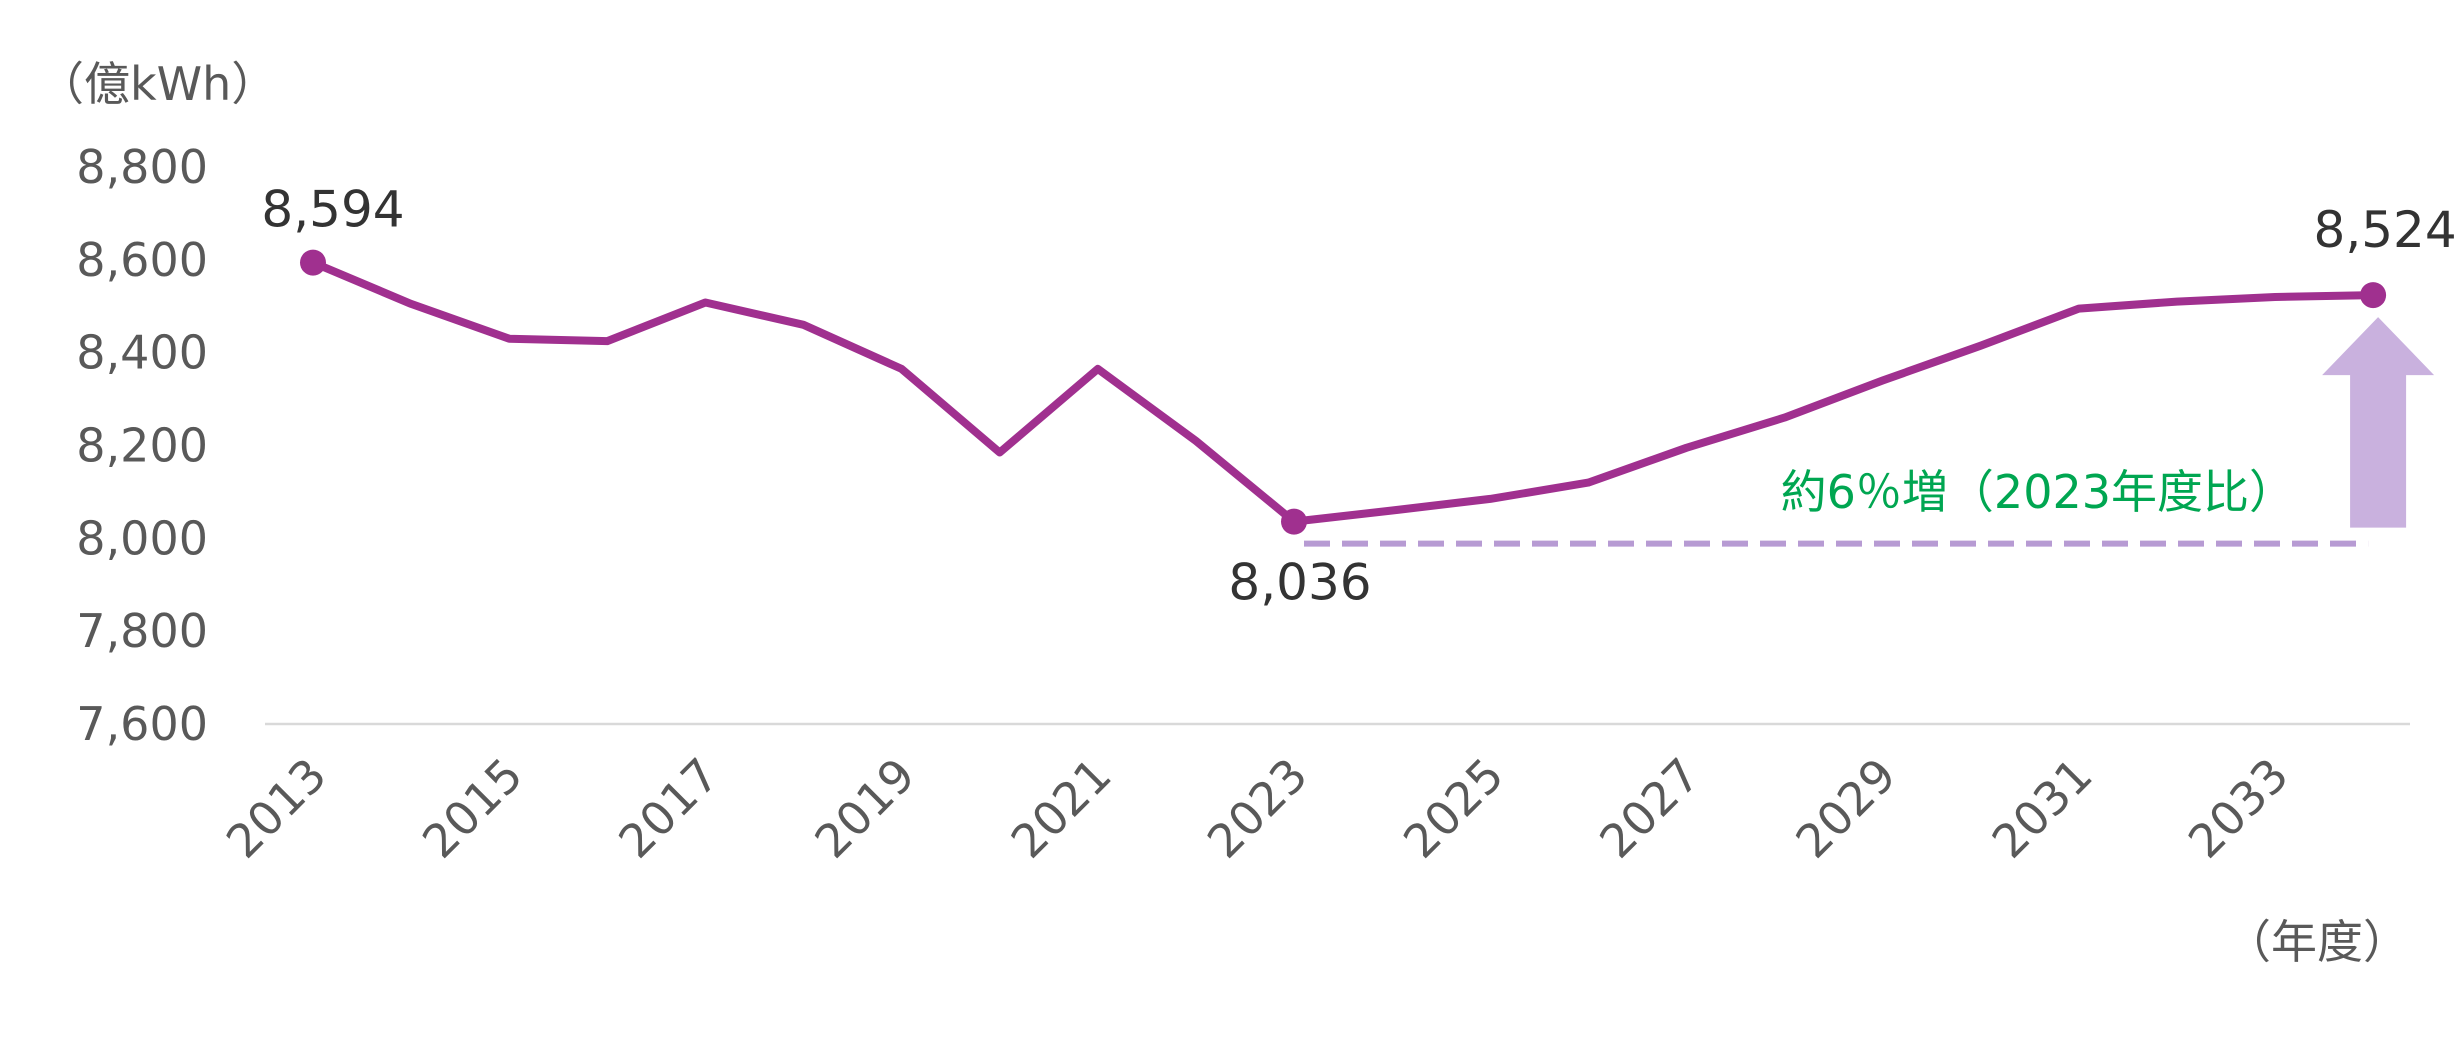  Describe the element at coordinates (2238, 808) in the screenshot. I see `x-tick-label: 2033` at that location.